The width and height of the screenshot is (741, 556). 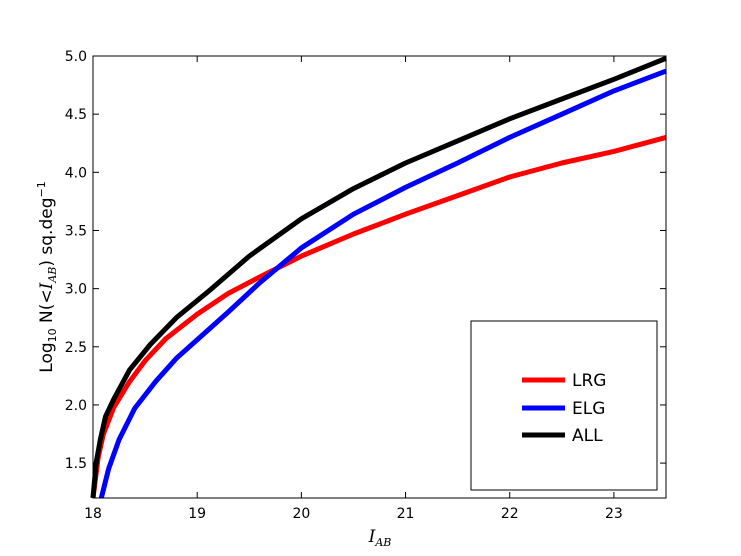 I want to click on y-axis-label: Log10 N(<IAB) sq.deg−1, so click(x=47, y=276).